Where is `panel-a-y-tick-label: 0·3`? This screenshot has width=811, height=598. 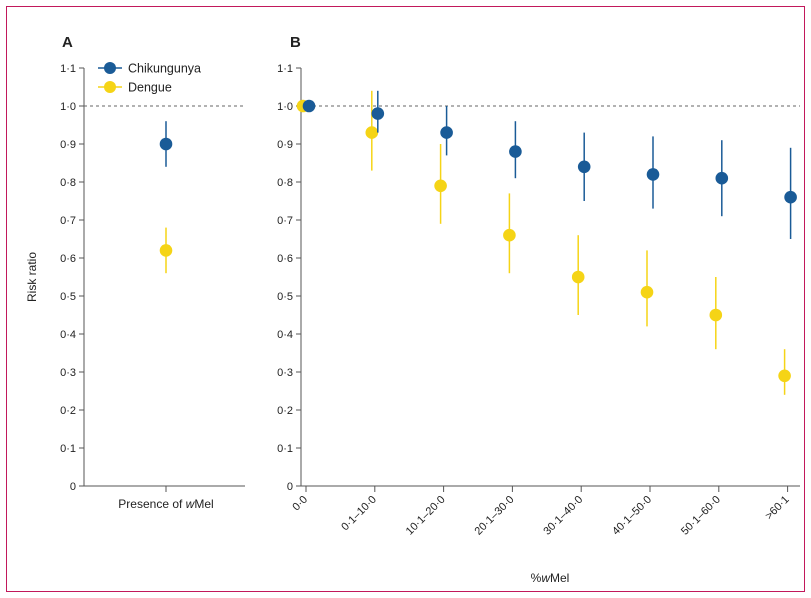 panel-a-y-tick-label: 0·3 is located at coordinates (68, 373).